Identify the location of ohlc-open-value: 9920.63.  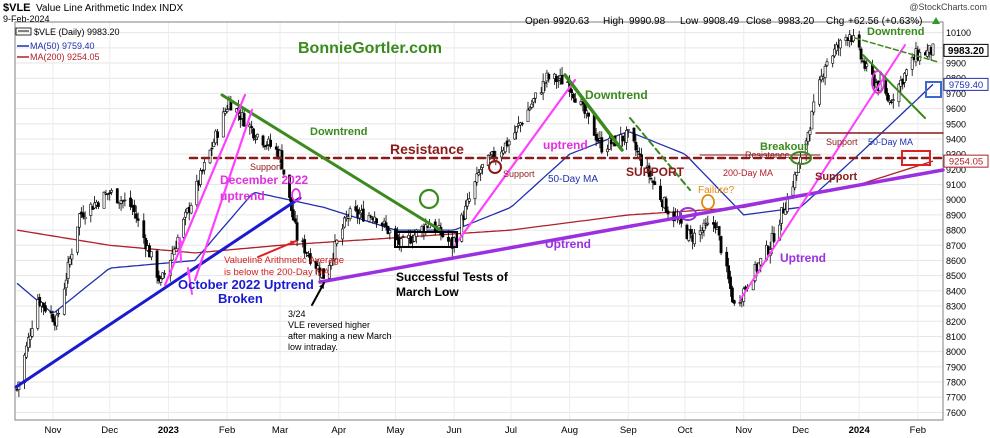
(571, 21).